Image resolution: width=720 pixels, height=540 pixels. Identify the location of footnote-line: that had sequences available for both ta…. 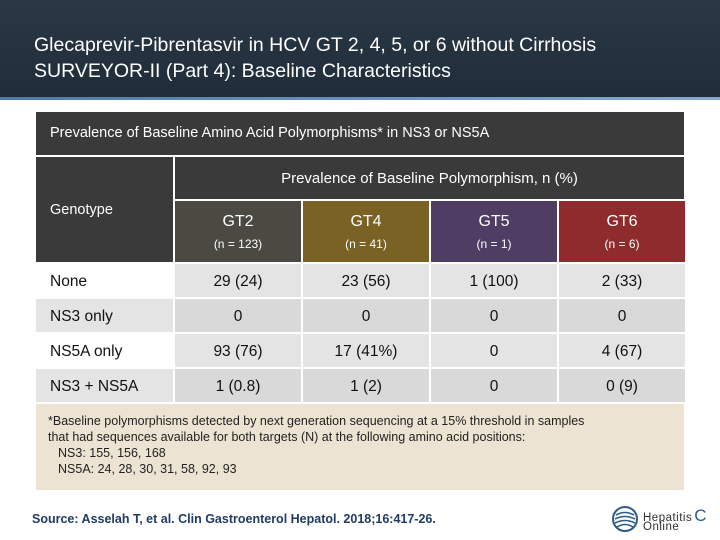
(287, 437).